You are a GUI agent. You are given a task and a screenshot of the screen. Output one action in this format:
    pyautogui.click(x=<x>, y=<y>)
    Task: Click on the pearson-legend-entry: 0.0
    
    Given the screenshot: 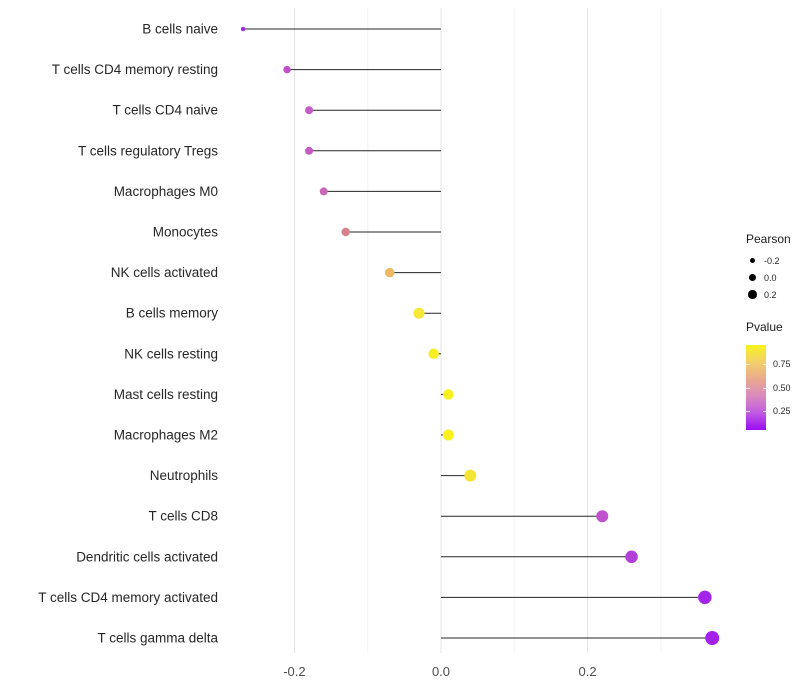 What is the action you would take?
    pyautogui.click(x=768, y=277)
    